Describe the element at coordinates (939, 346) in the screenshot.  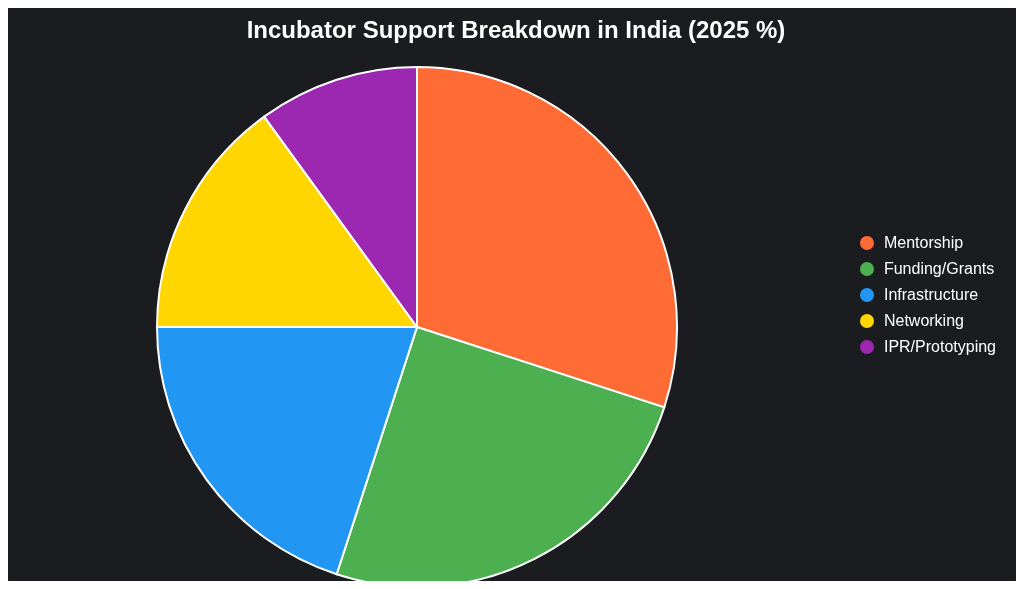
I see `legend-label: IPR/Prototyping` at that location.